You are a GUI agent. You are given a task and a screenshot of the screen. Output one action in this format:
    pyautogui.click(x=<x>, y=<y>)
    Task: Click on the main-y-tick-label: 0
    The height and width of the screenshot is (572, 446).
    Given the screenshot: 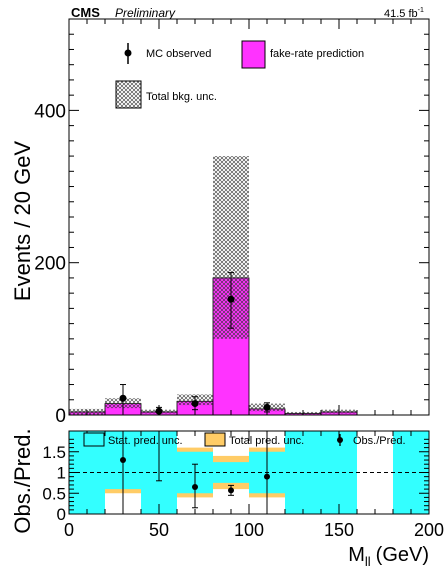 What is the action you would take?
    pyautogui.click(x=60, y=416)
    